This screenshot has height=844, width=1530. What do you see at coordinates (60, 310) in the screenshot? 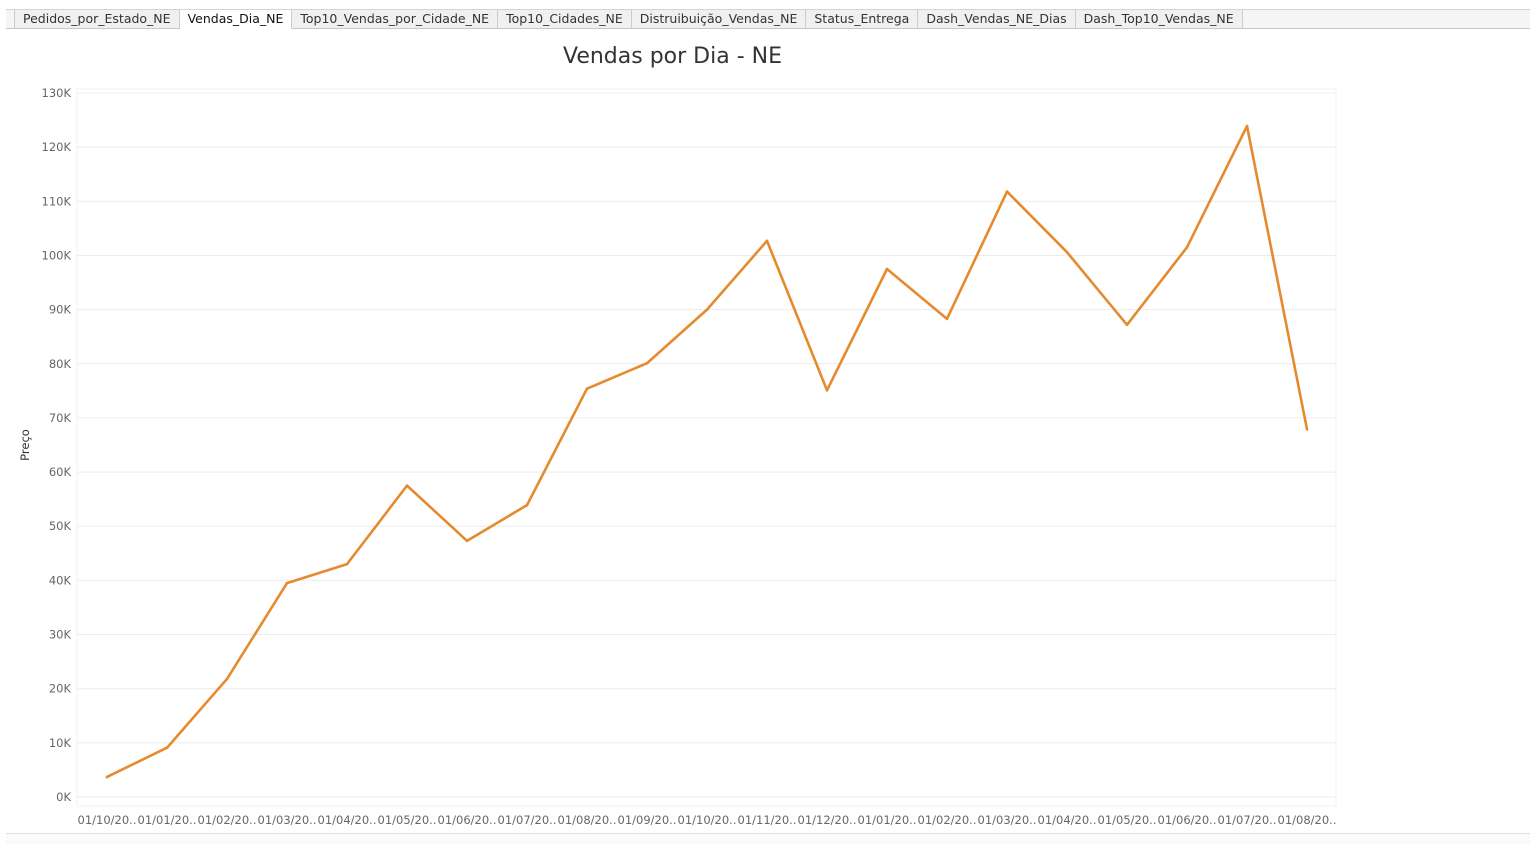
I see `y-tick-label: 90K` at bounding box center [60, 310].